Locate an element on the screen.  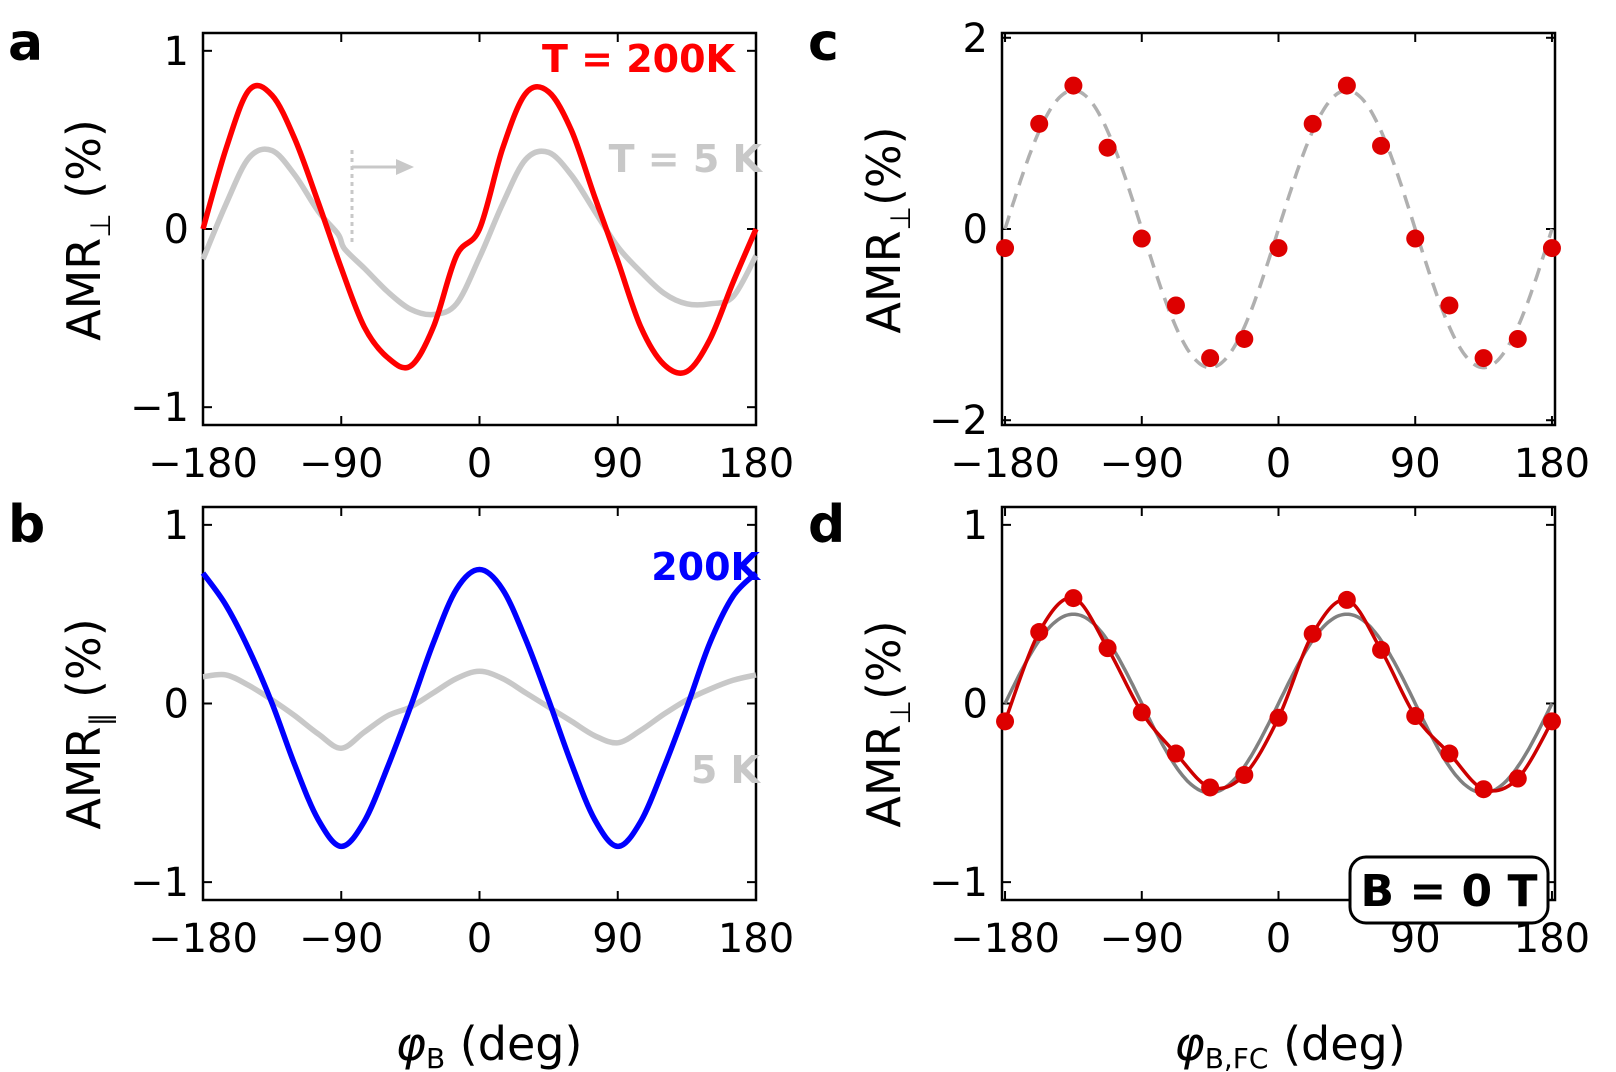
panel-letter-a: a is located at coordinates (25, 43).